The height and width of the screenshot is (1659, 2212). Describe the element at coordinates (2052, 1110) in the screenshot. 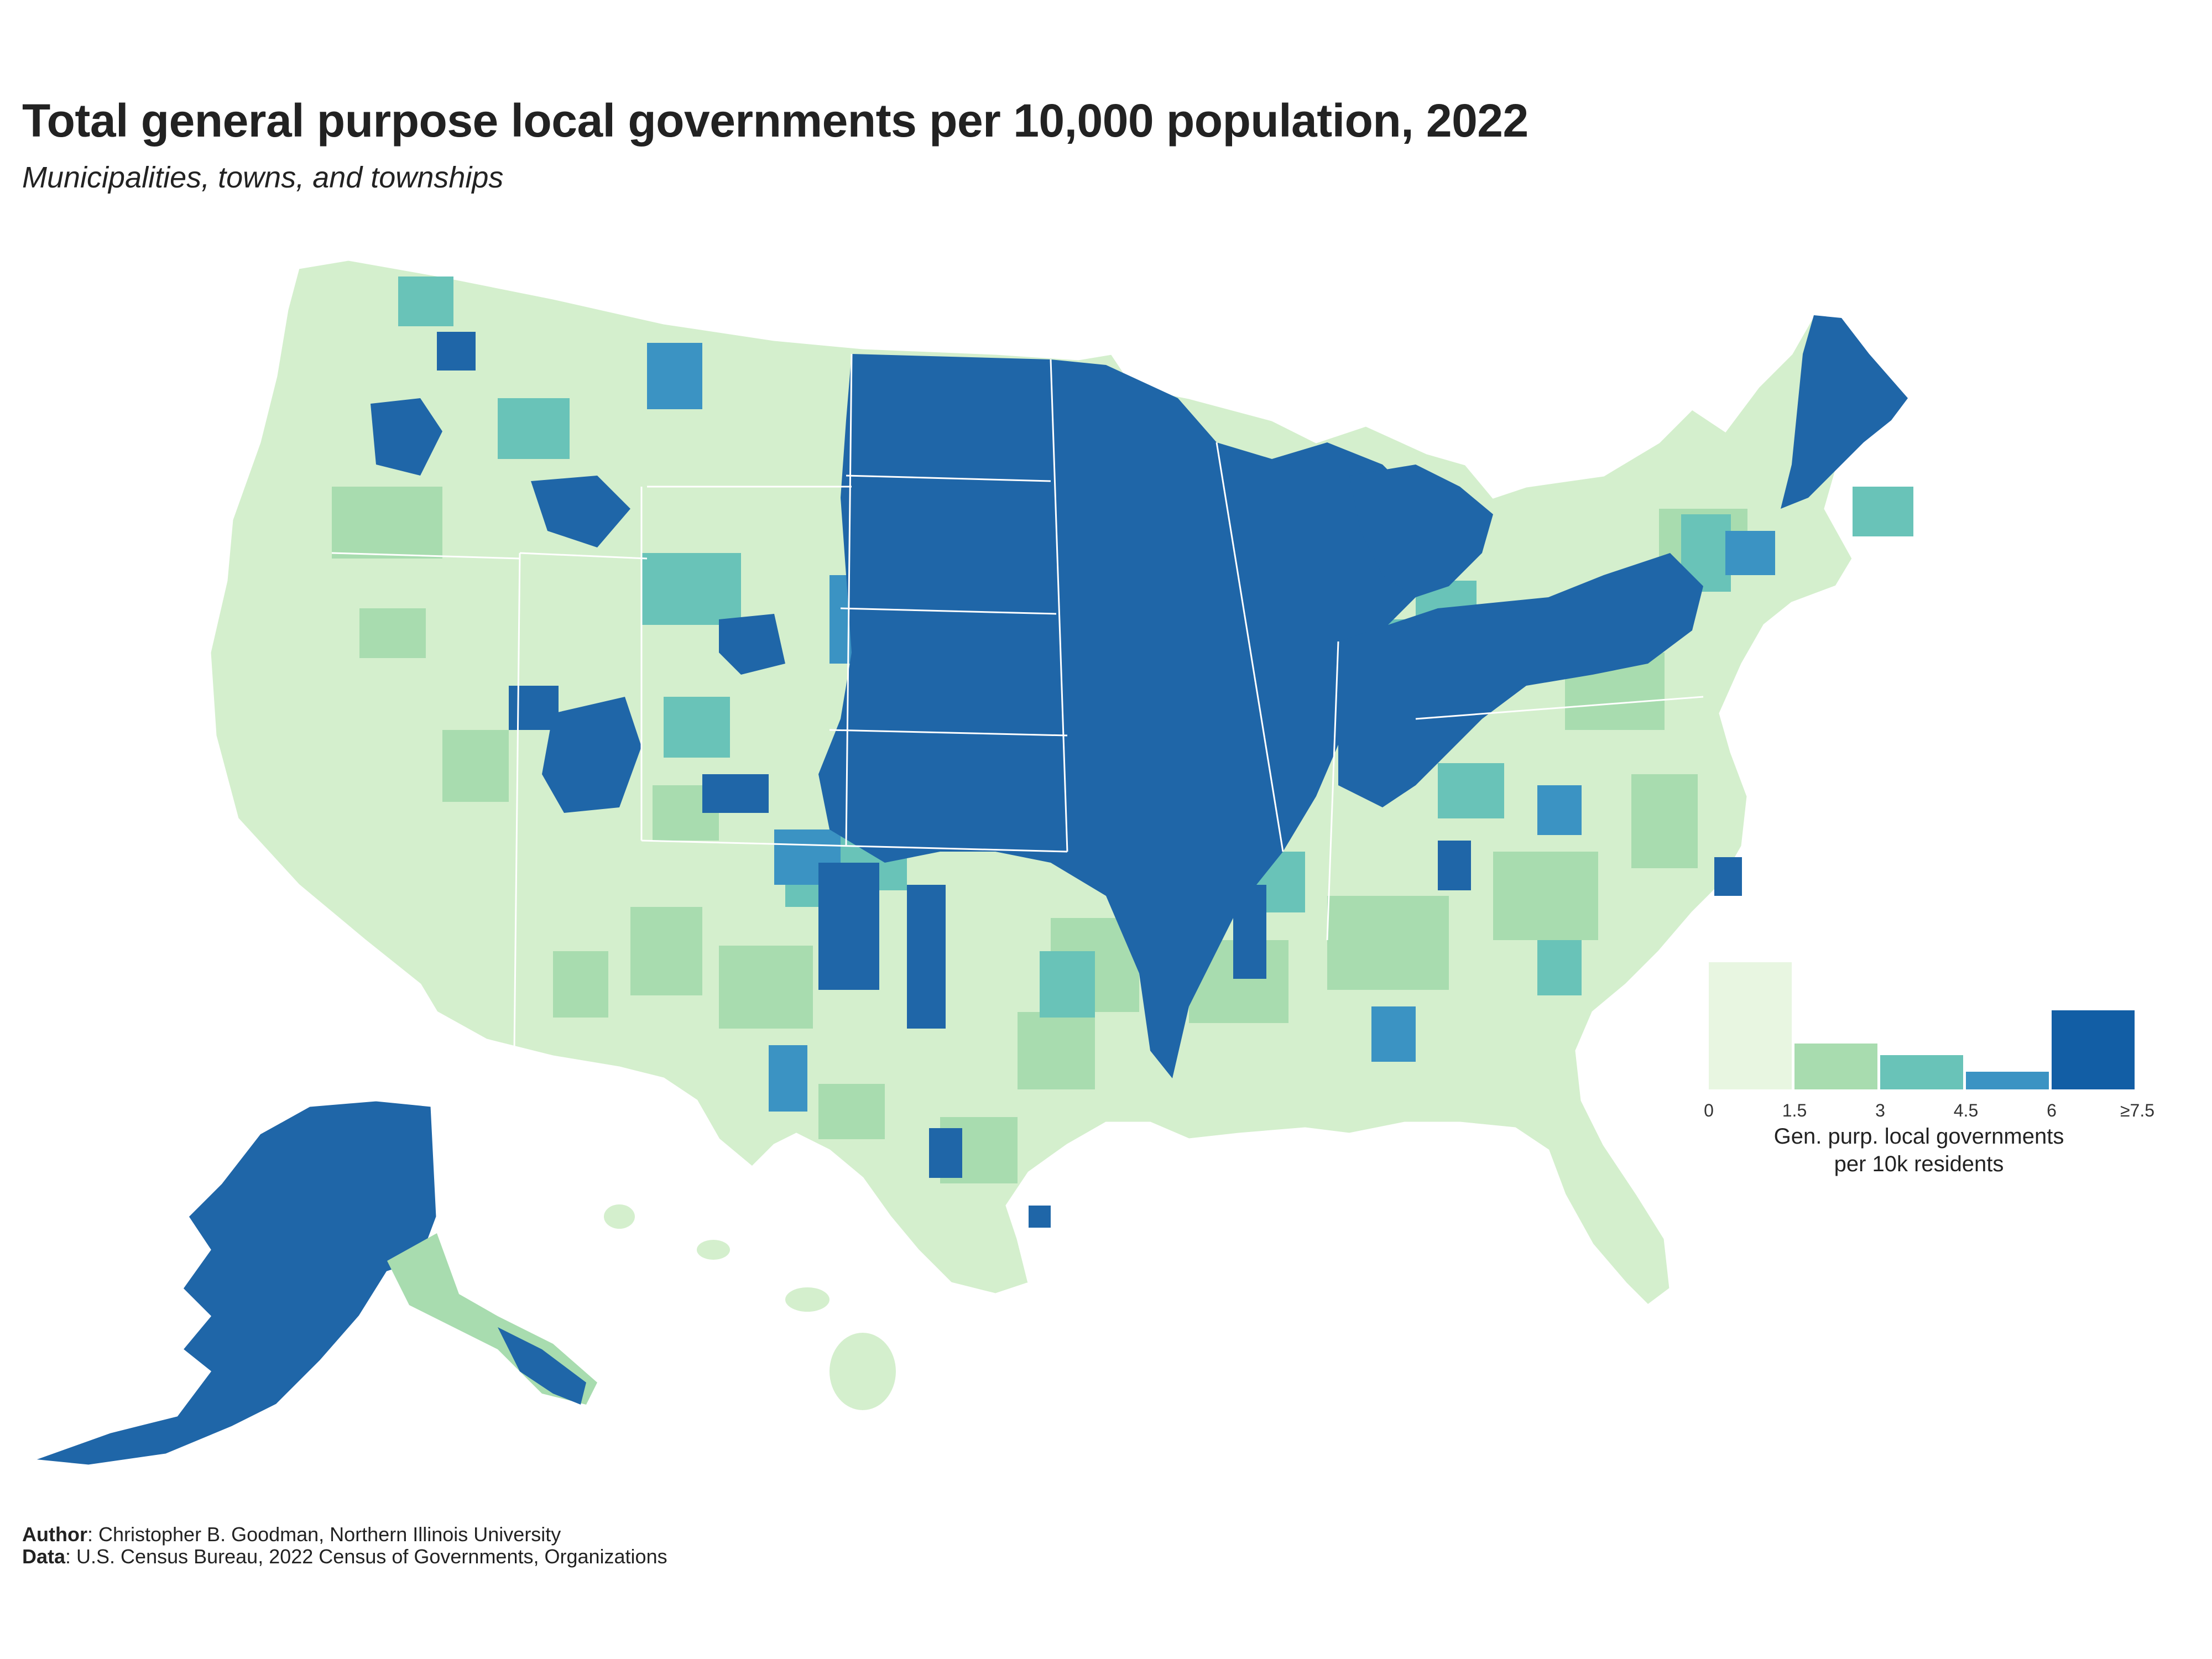

I see `legend-tick-label: 6` at that location.